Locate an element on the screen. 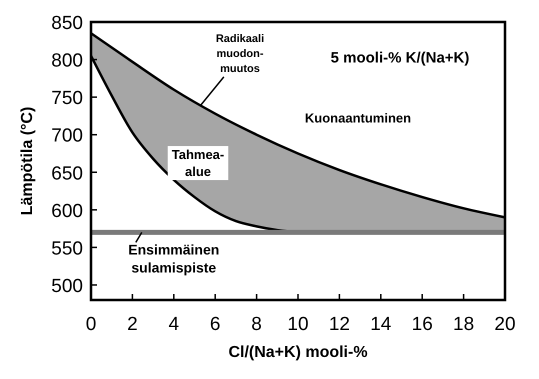 The height and width of the screenshot is (379, 539). x-tick-label: 4 is located at coordinates (174, 324).